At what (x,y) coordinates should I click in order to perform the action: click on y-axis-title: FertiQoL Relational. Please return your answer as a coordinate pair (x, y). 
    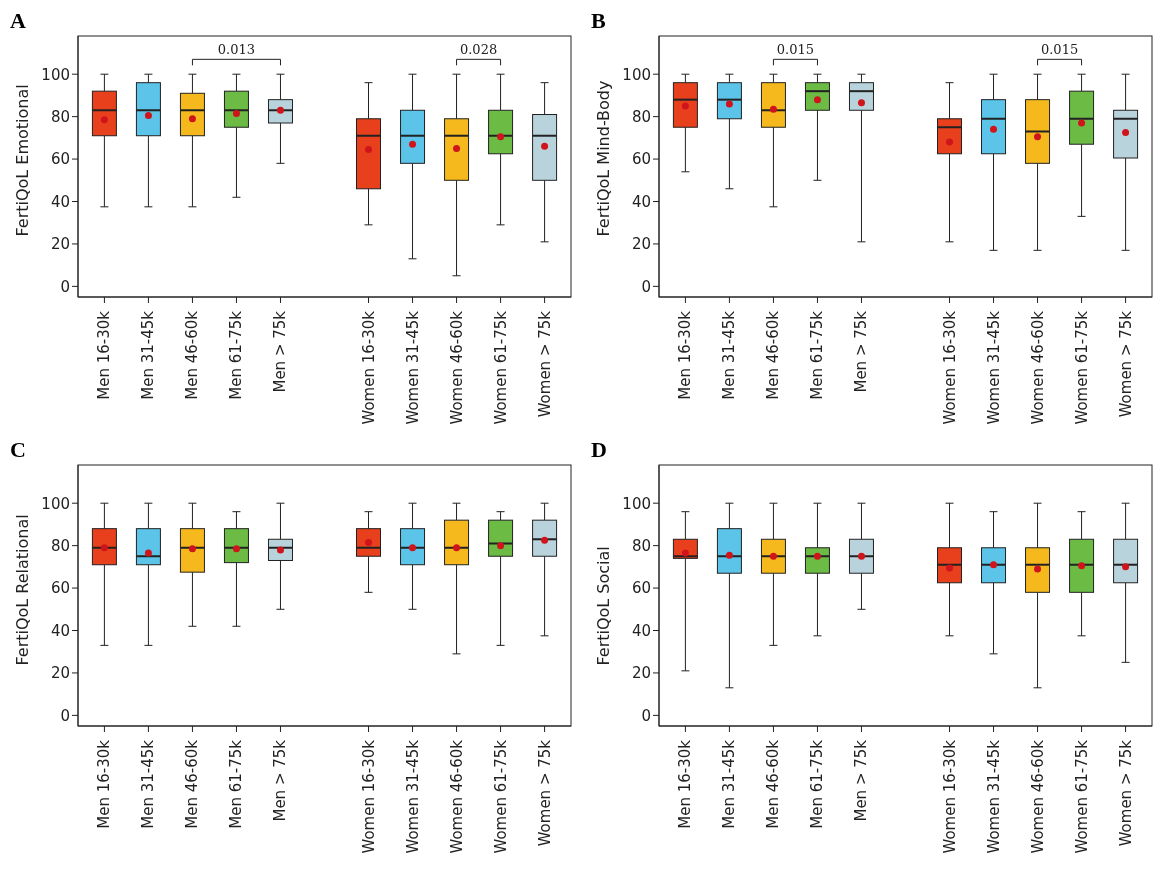
    Looking at the image, I should click on (22, 590).